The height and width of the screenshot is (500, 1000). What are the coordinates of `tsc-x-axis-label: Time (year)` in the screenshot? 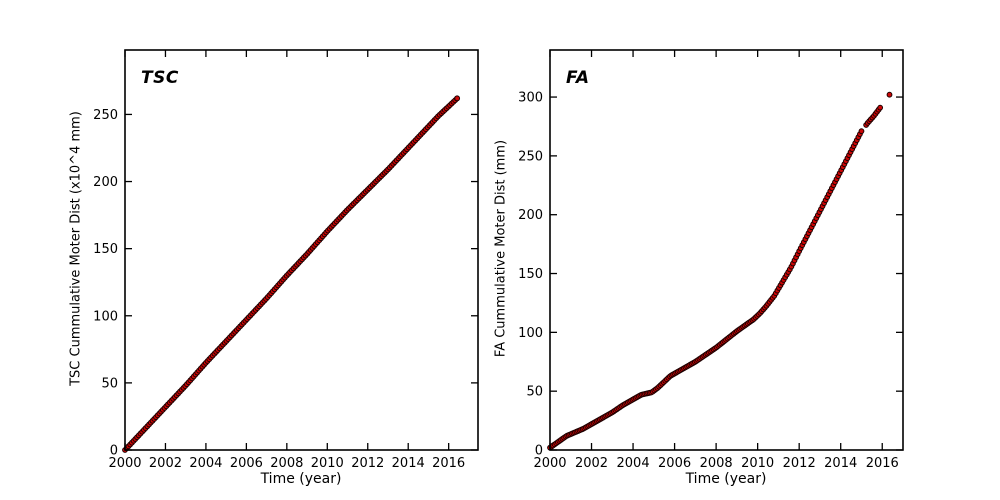 It's located at (301, 479).